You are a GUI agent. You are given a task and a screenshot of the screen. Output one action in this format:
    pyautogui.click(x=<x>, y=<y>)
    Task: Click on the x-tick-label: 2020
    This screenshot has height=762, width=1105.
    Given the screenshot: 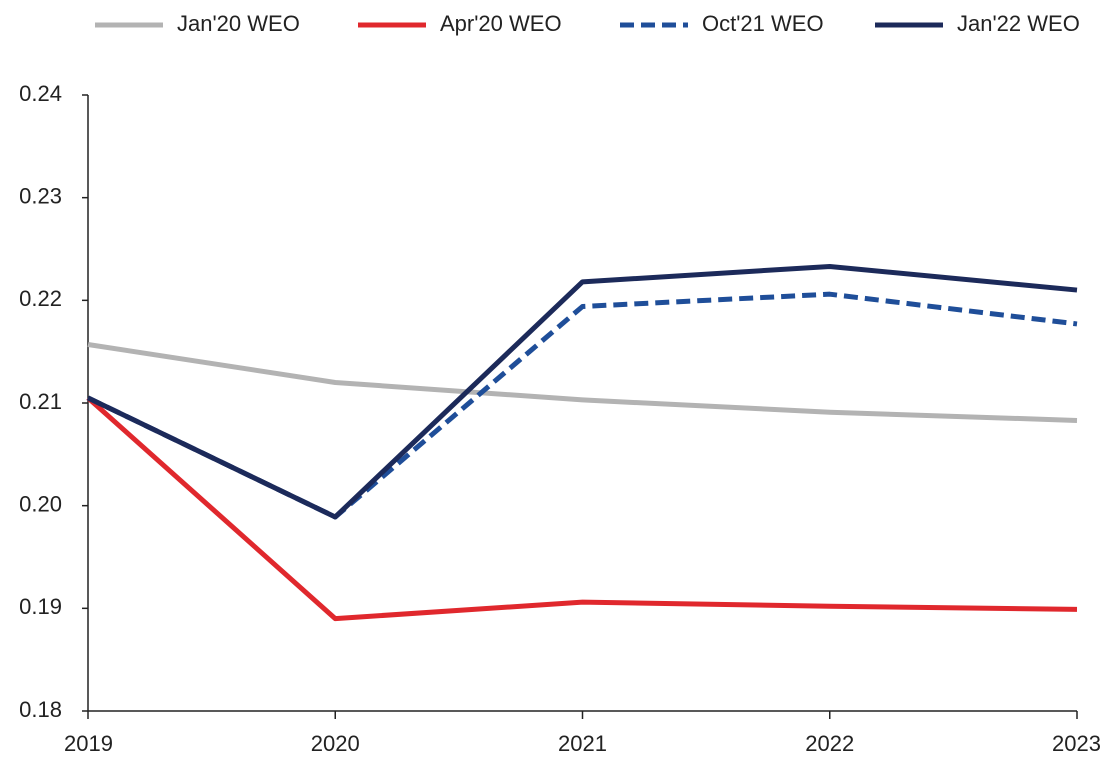 What is the action you would take?
    pyautogui.click(x=335, y=743)
    